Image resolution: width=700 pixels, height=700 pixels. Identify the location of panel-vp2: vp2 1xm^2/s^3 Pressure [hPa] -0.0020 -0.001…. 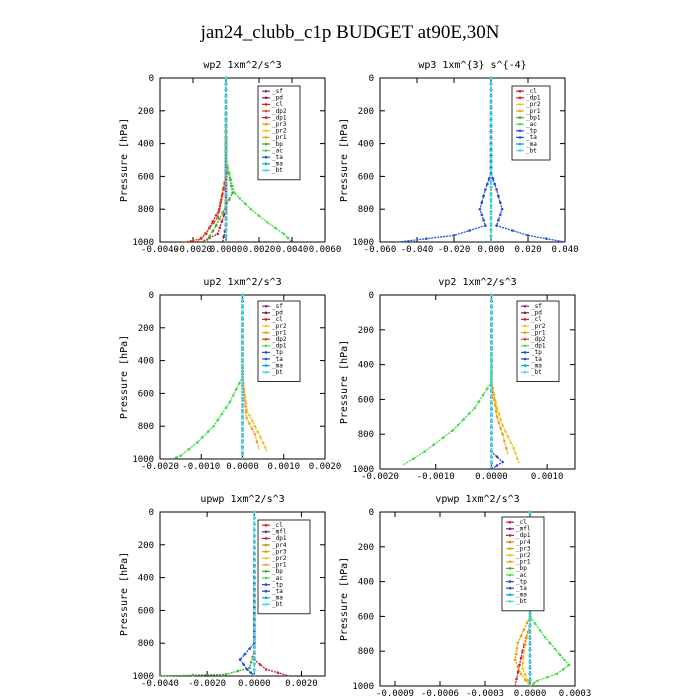
(457, 379).